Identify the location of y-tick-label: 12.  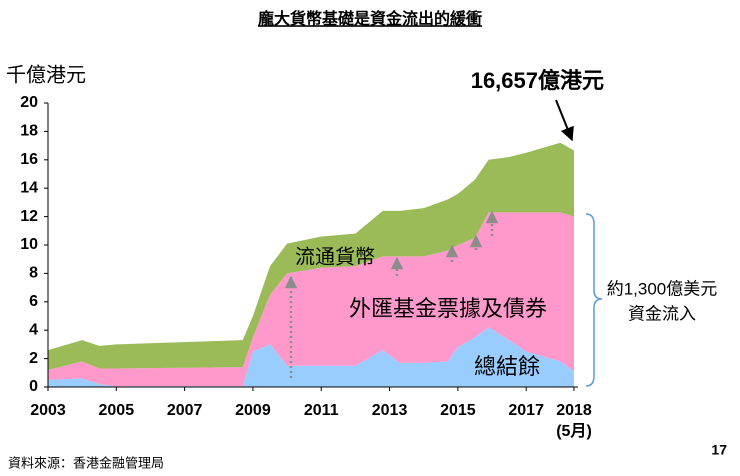
(29, 216).